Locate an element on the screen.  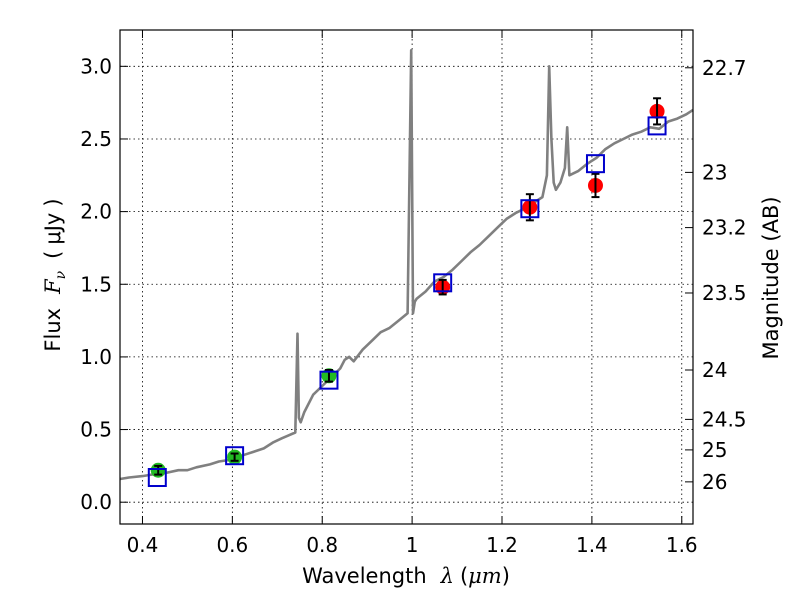
x-tick-label: 1 is located at coordinates (412, 545).